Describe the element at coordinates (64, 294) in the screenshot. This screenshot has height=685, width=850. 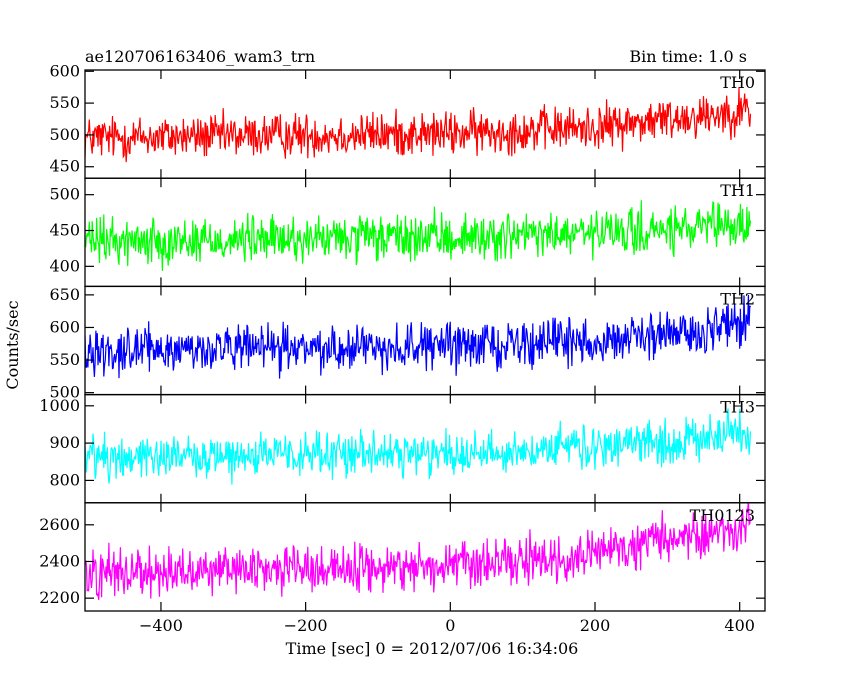
I see `y-tick-label: 650` at that location.